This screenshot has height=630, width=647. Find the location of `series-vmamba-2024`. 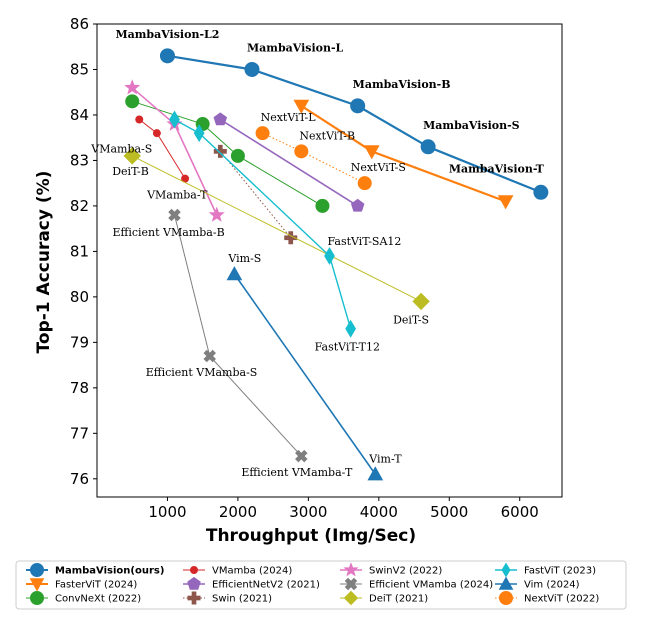

series-vmamba-2024 is located at coordinates (162, 149).